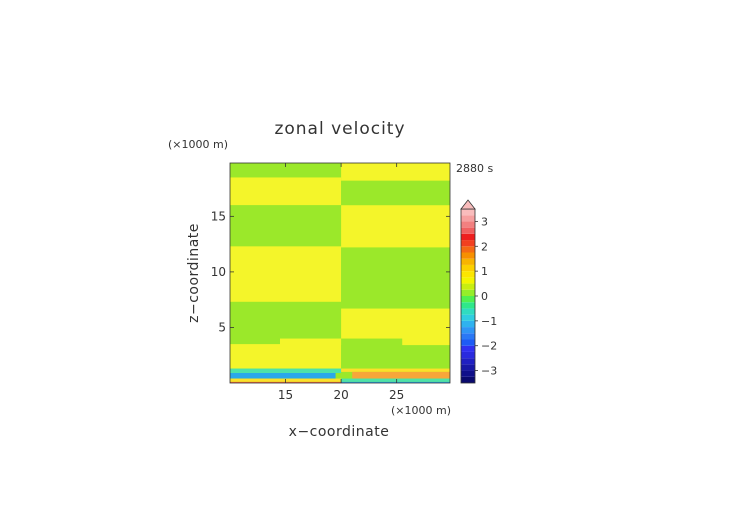 The image size is (752, 532). What do you see at coordinates (198, 144) in the screenshot?
I see `y-unit-label: (×1000 m)` at bounding box center [198, 144].